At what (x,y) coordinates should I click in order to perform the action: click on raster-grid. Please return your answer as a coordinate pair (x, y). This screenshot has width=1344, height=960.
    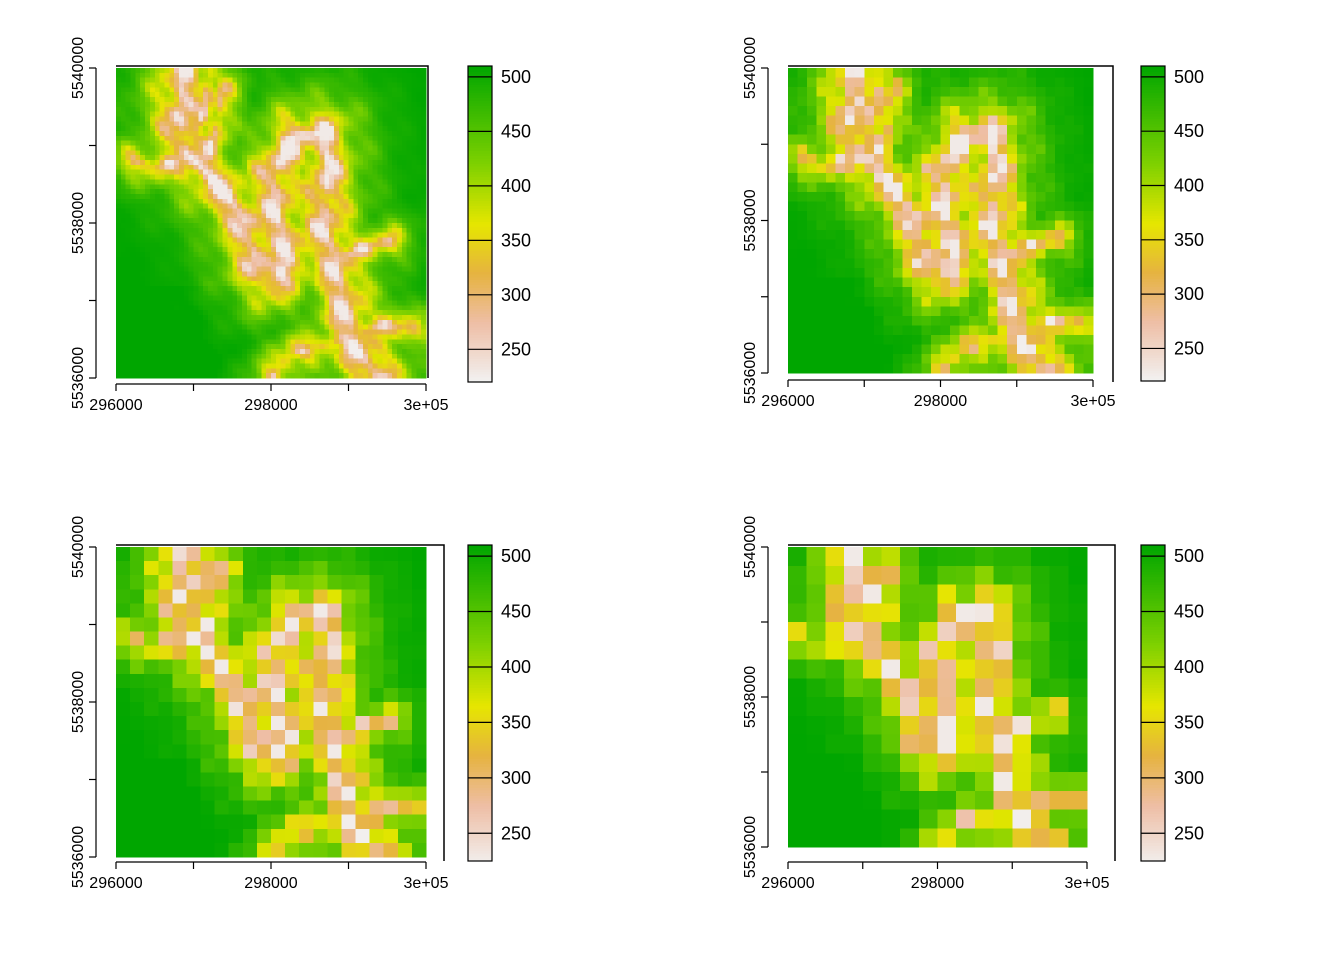
    Looking at the image, I should click on (941, 221).